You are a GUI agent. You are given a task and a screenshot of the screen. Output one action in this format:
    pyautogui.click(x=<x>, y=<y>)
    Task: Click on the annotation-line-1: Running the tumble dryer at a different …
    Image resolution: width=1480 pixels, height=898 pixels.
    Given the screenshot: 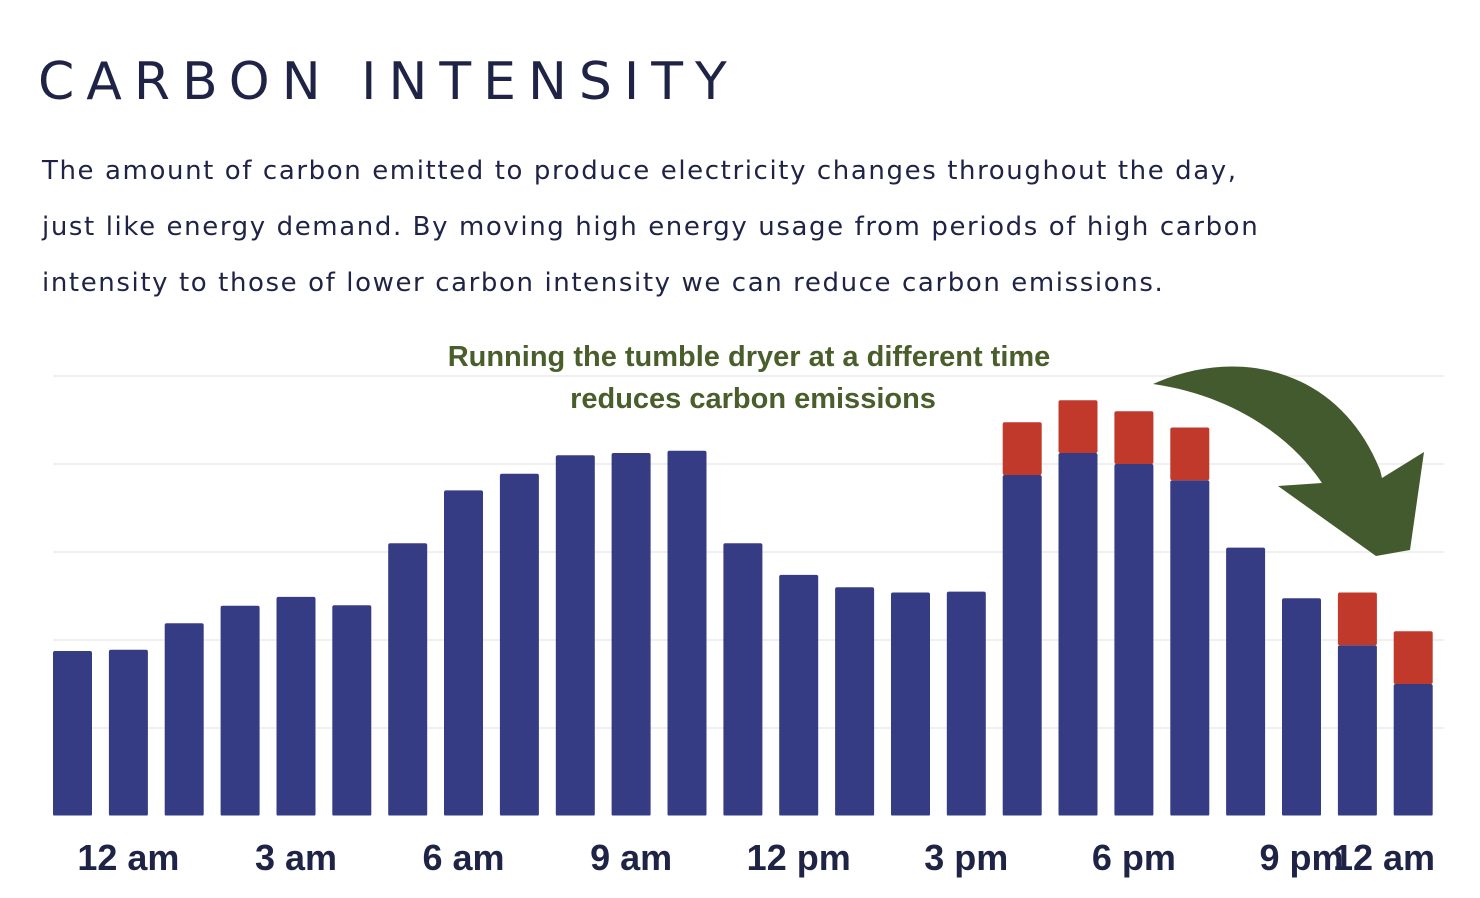 What is the action you would take?
    pyautogui.click(x=749, y=357)
    